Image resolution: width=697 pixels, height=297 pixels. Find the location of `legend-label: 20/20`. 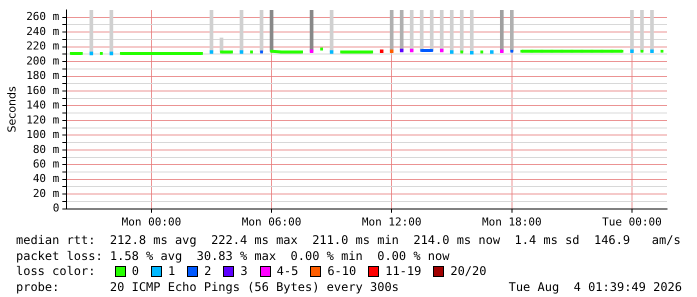

legend-label: 20/20 is located at coordinates (468, 272).